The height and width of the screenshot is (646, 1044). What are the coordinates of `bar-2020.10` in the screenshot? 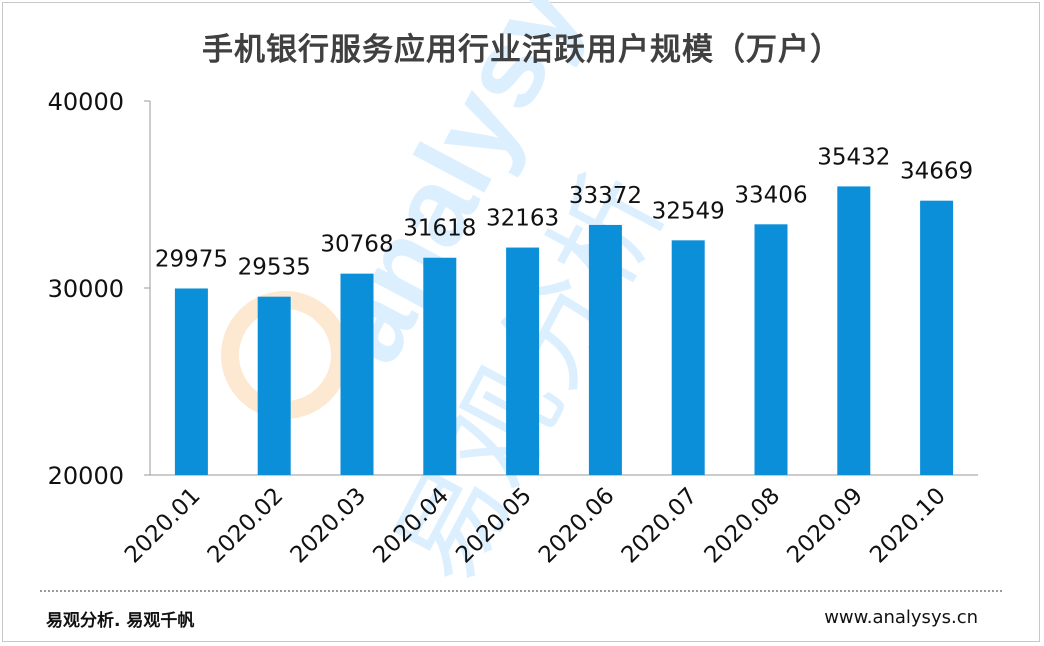 It's located at (937, 337).